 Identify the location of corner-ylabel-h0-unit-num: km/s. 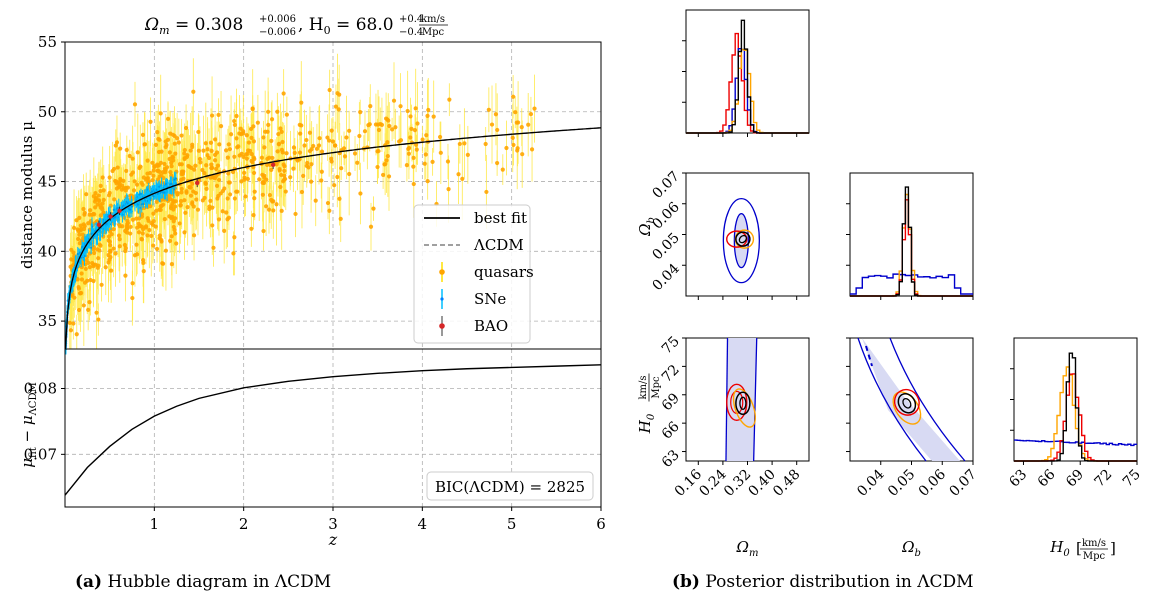
(643, 387).